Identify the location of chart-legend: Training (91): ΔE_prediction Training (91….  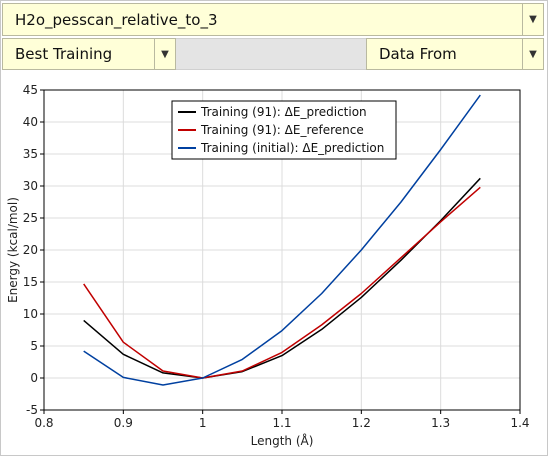
(284, 130).